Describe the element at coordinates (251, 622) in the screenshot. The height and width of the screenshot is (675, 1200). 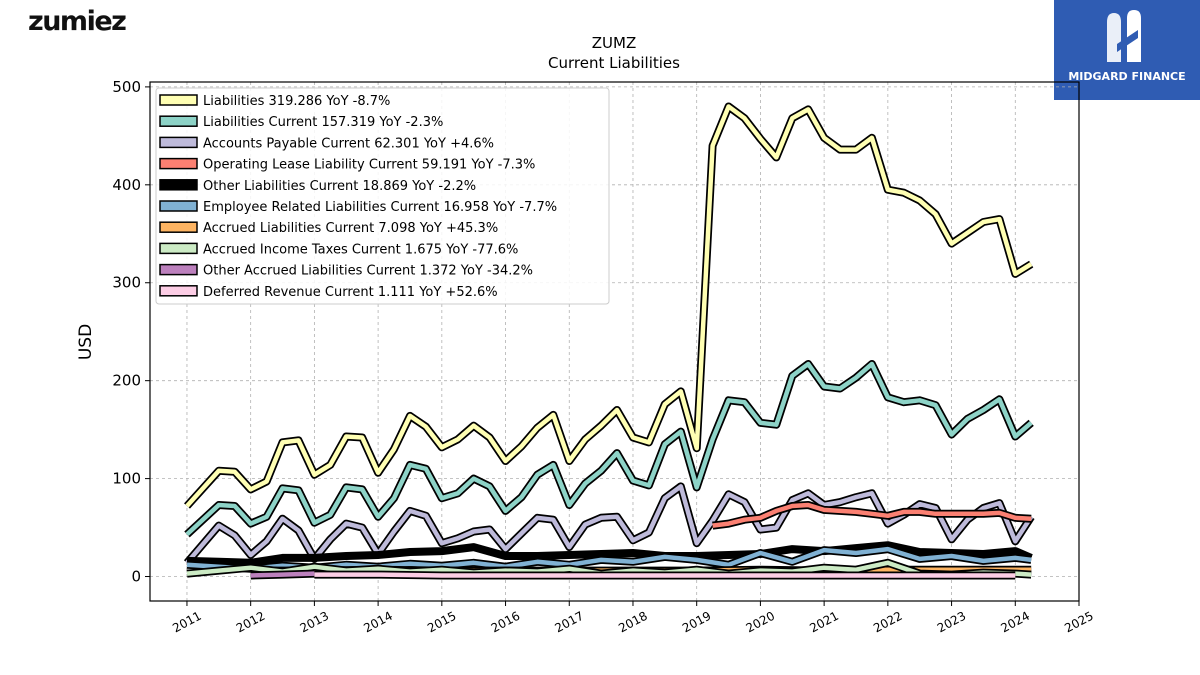
I see `x-tick-label: 2012` at that location.